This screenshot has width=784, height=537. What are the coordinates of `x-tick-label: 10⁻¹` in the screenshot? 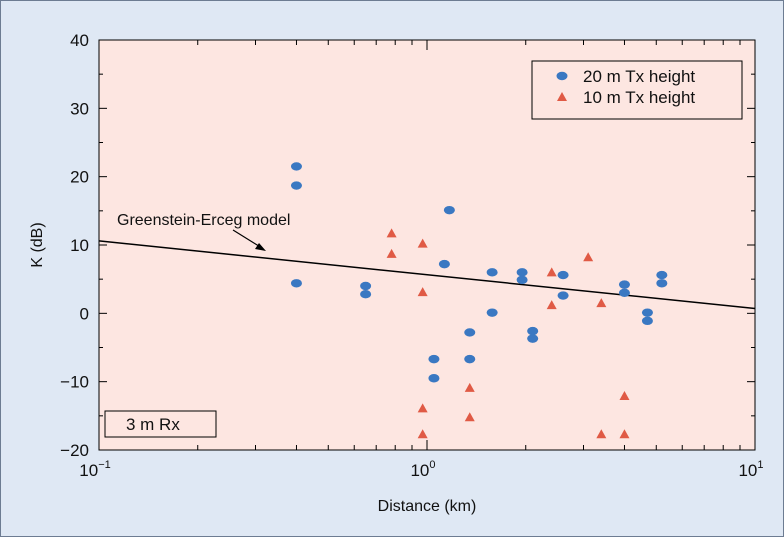 It's located at (94, 469).